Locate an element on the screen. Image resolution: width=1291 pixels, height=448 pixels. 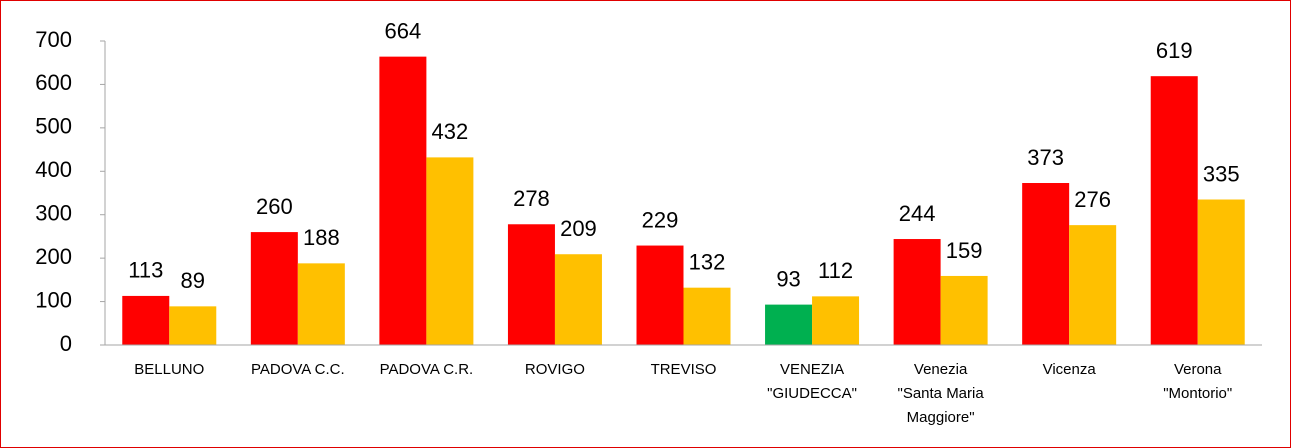
value-label: 664 is located at coordinates (403, 30).